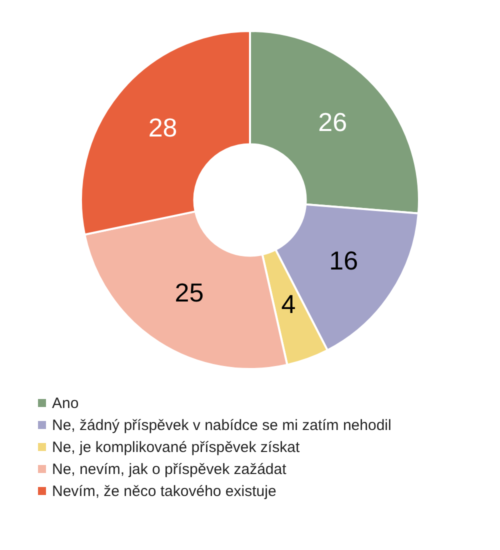  I want to click on data-label: 28, so click(163, 127).